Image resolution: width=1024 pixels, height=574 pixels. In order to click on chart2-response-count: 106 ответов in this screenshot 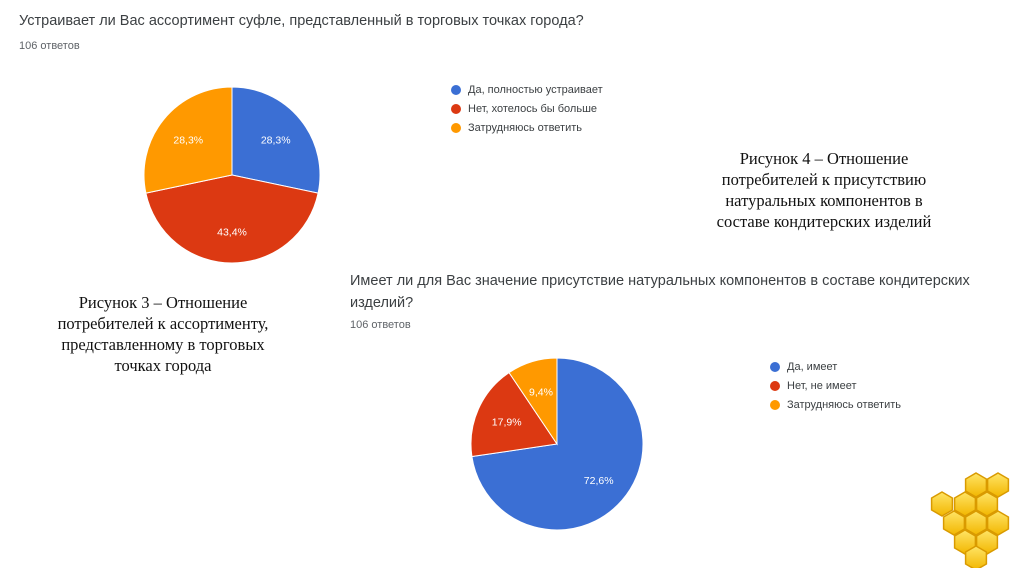, I will do `click(380, 325)`.